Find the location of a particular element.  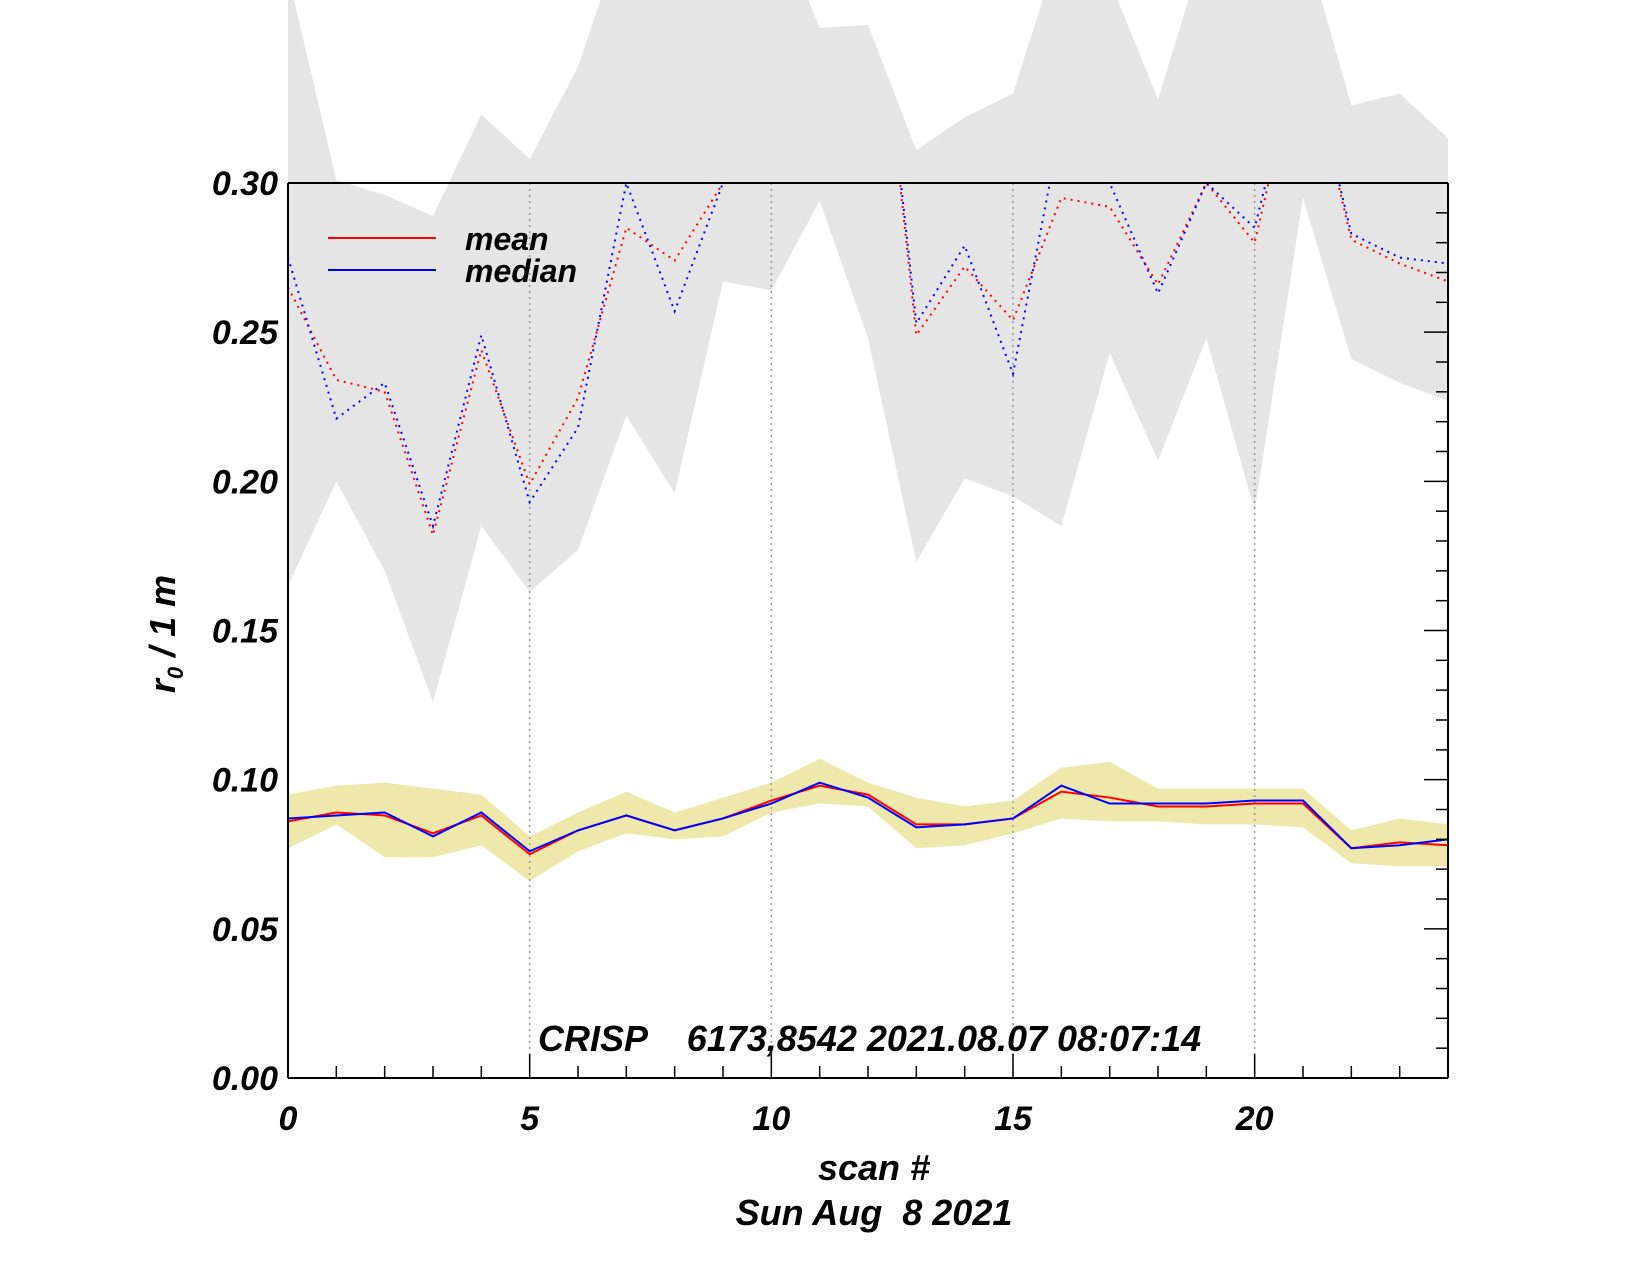

lower-band is located at coordinates (868, 820).